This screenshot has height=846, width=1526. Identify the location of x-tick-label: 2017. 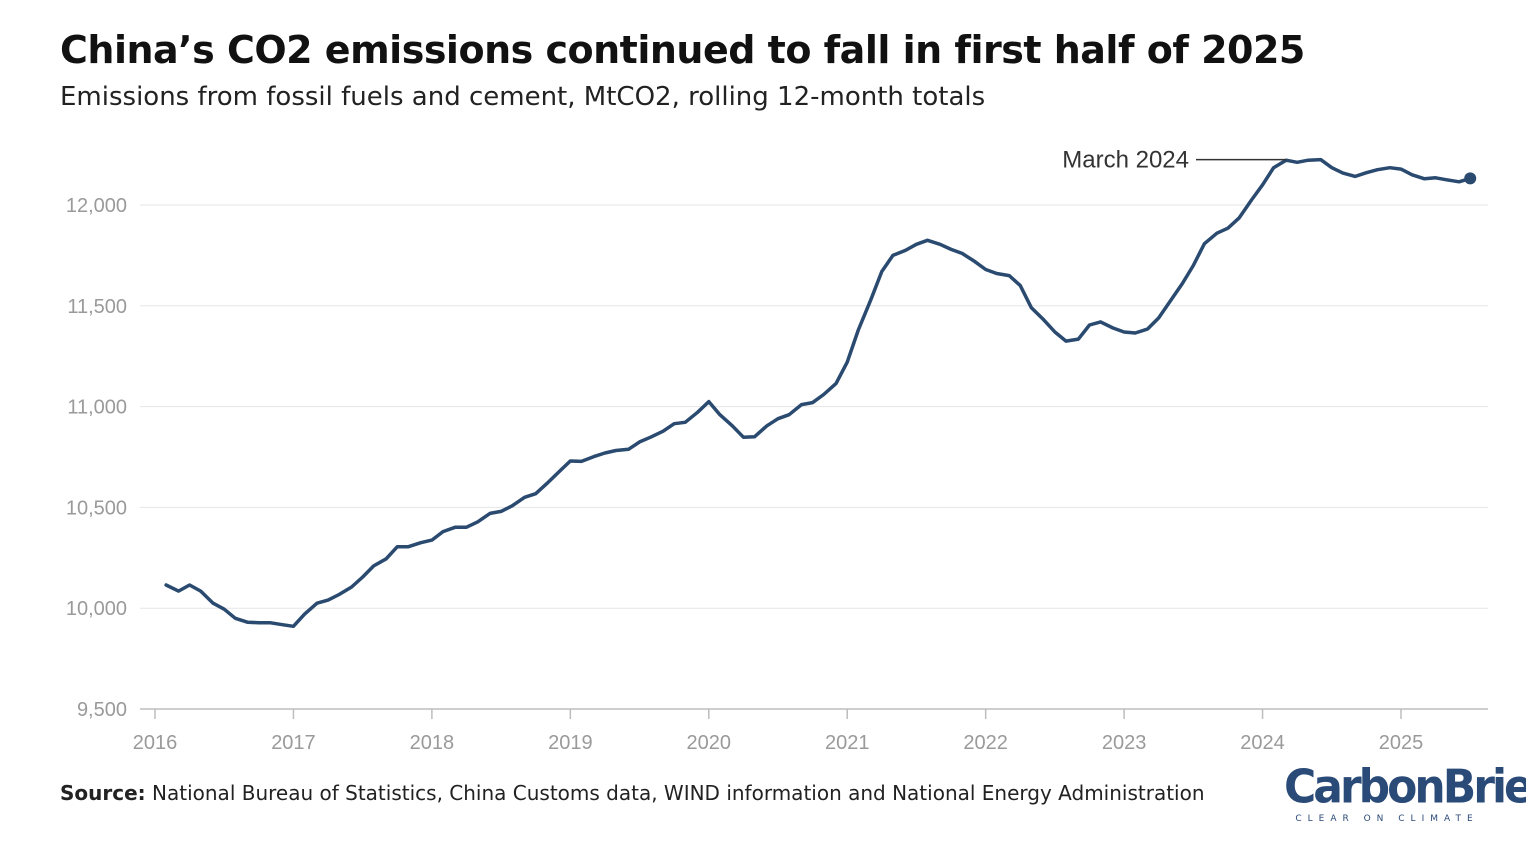
(293, 743).